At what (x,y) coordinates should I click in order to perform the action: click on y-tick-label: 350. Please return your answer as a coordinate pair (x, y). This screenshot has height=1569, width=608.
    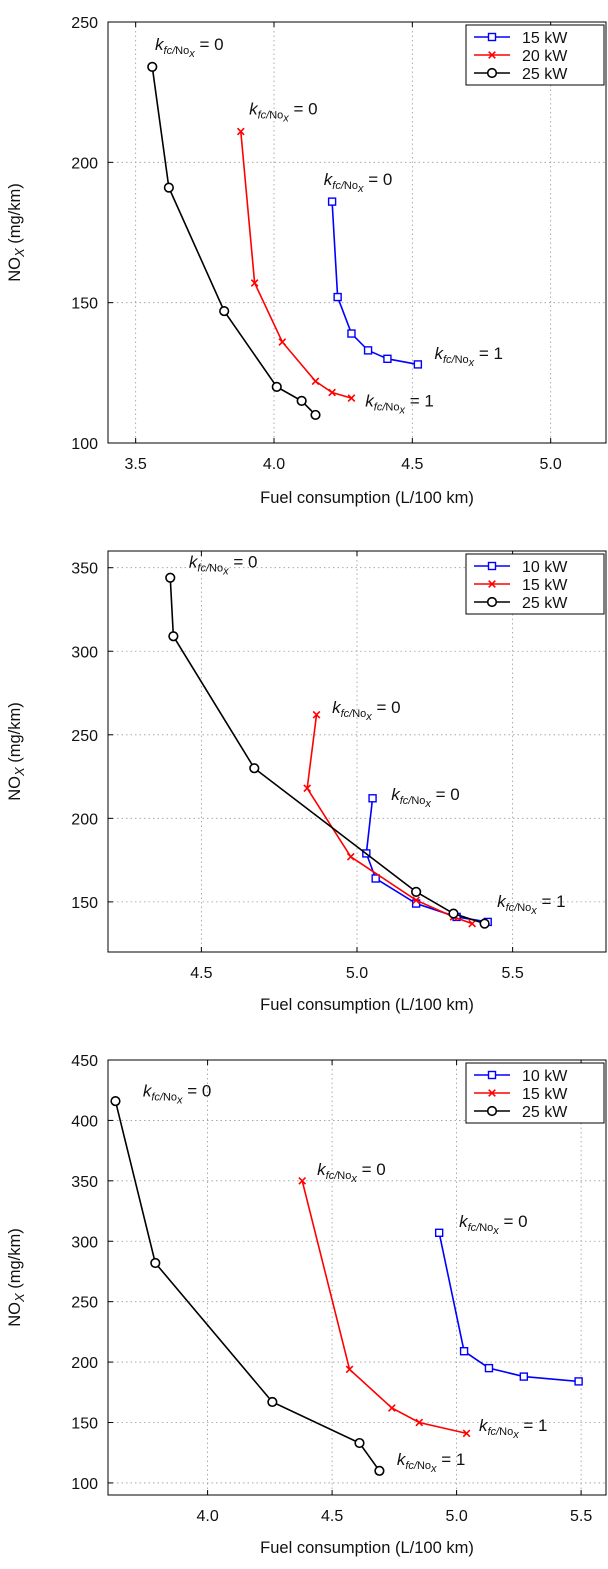
    Looking at the image, I should click on (84, 569).